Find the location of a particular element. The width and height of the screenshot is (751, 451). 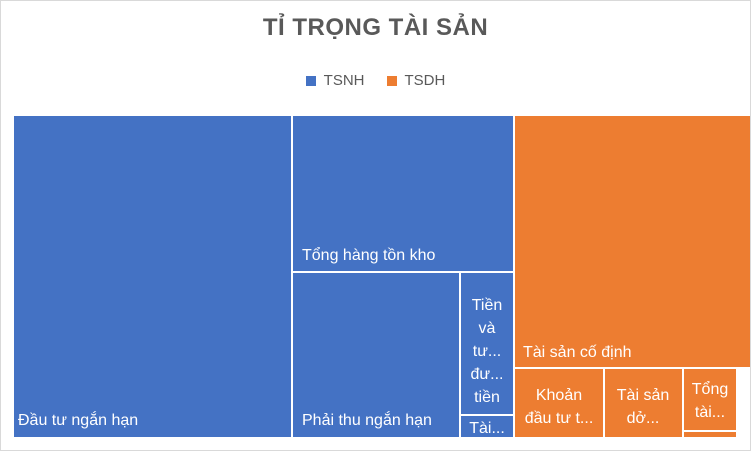

legend-item-tsnh: TSNH is located at coordinates (335, 80).